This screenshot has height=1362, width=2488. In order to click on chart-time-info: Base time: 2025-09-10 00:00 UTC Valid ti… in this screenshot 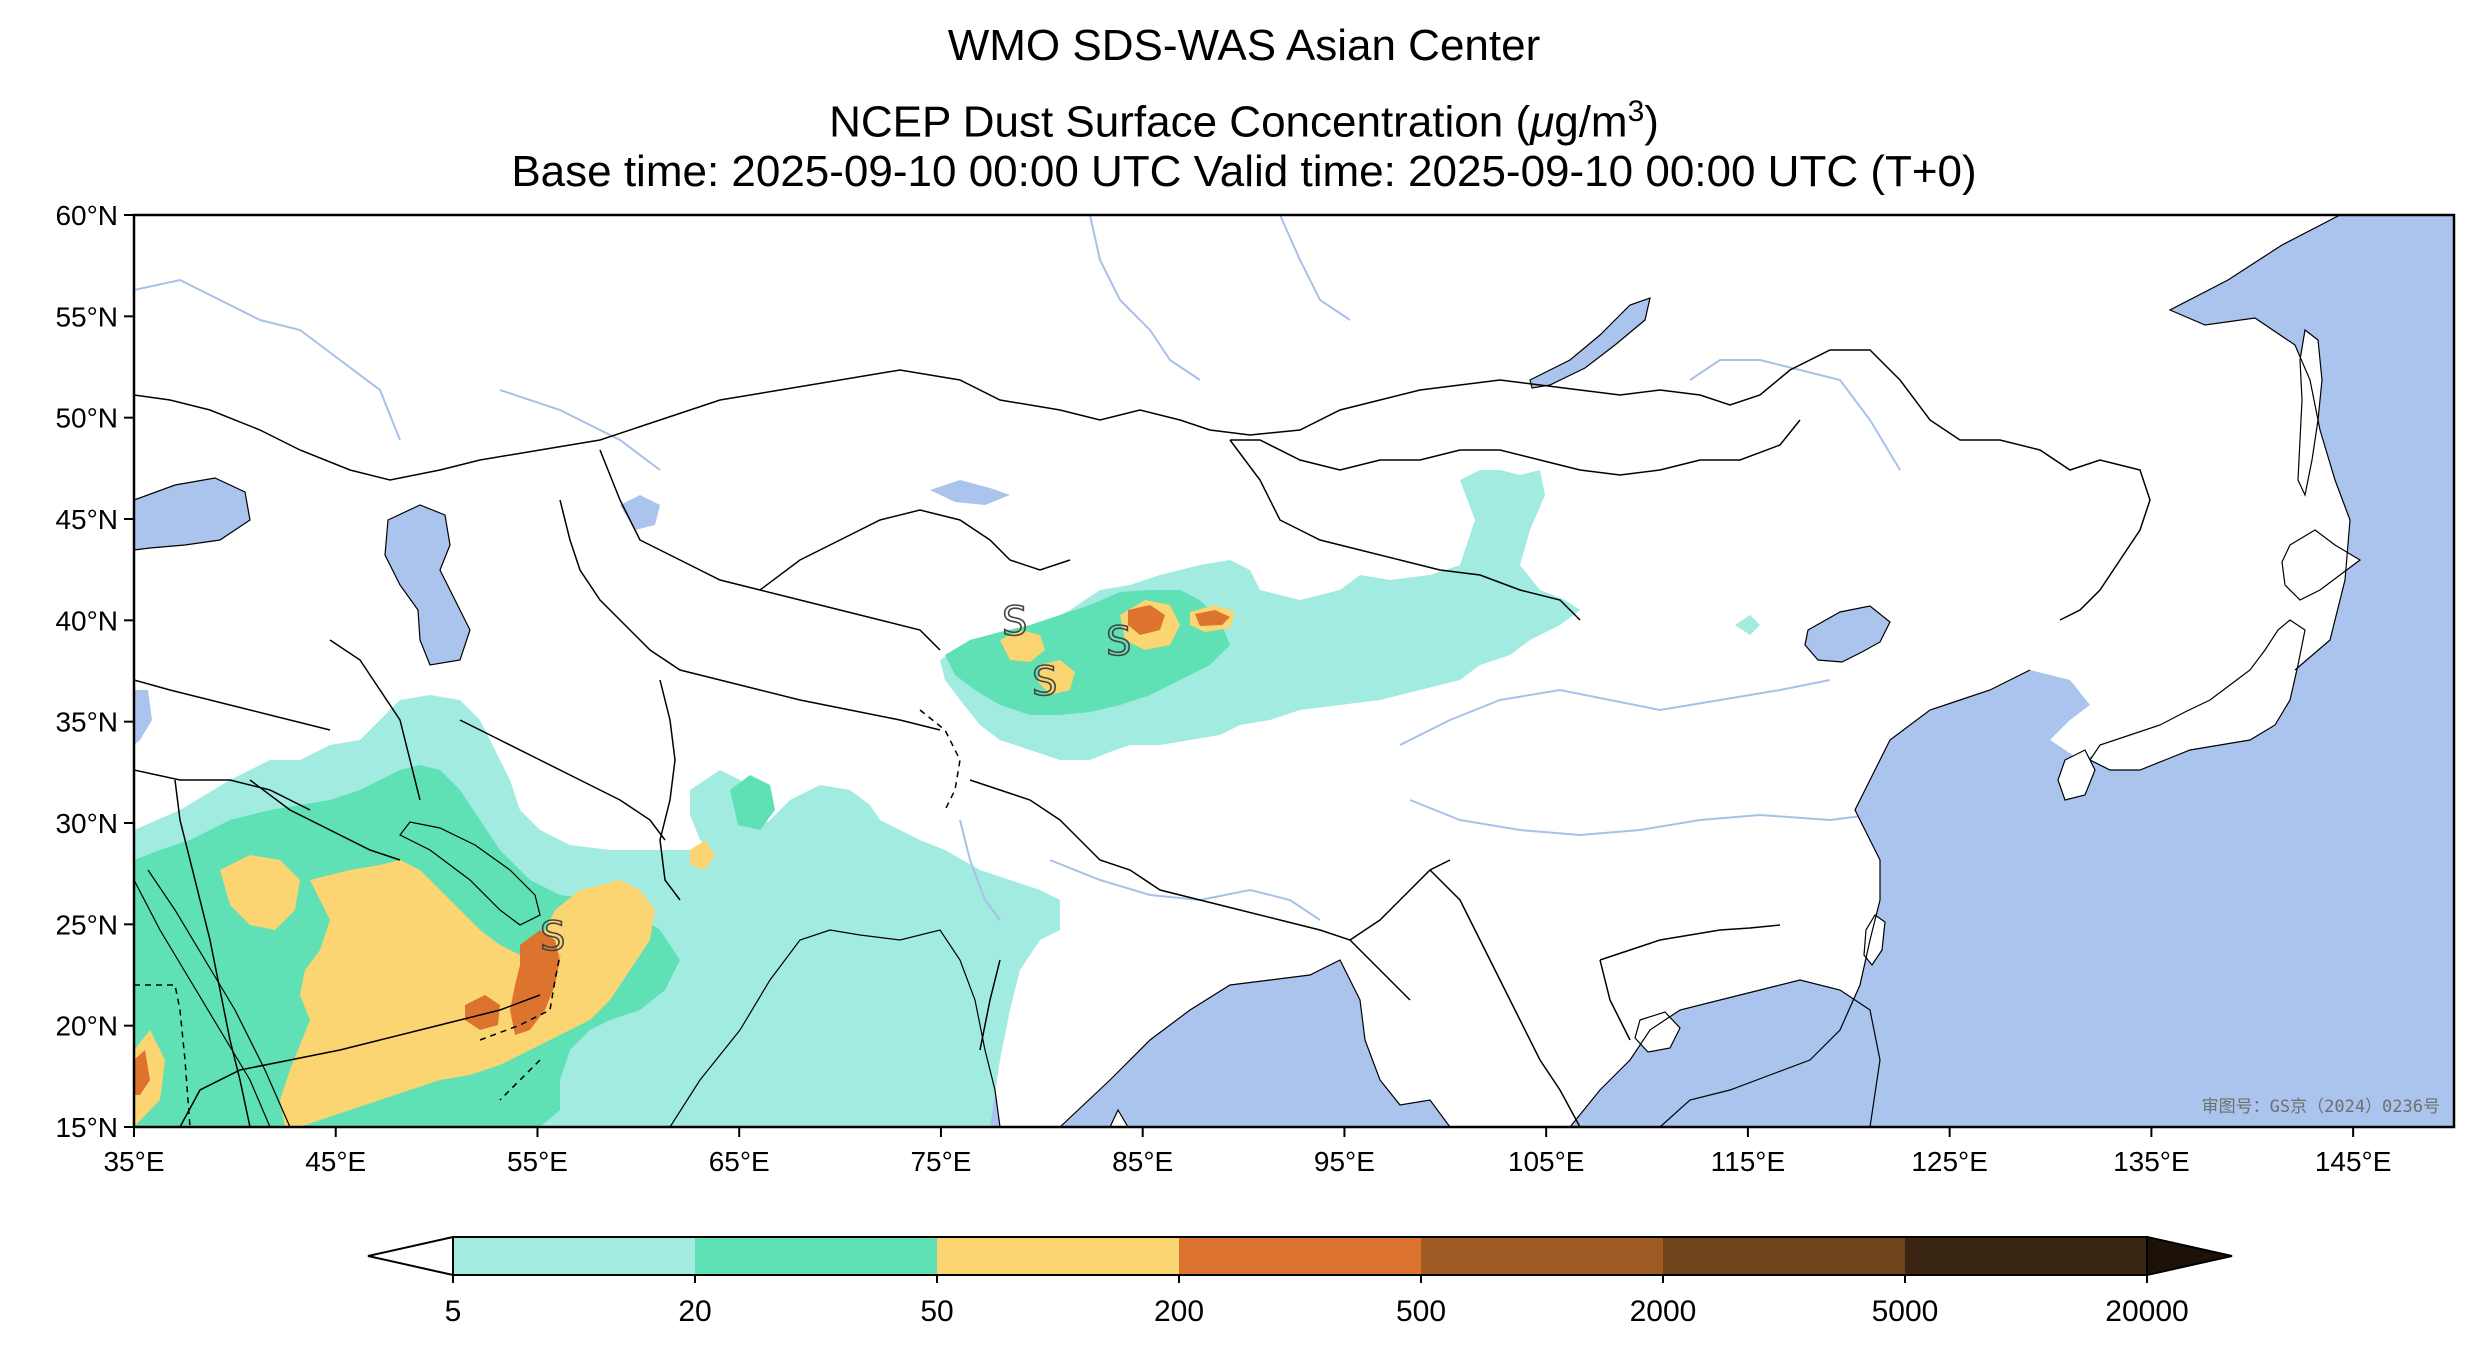, I will do `click(1244, 171)`.